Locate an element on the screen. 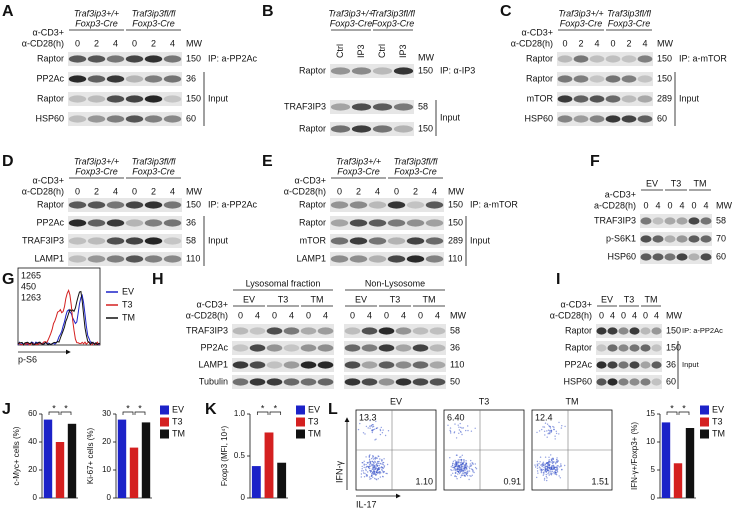 The width and height of the screenshot is (732, 524). lane-label: Ctrl is located at coordinates (340, 51).